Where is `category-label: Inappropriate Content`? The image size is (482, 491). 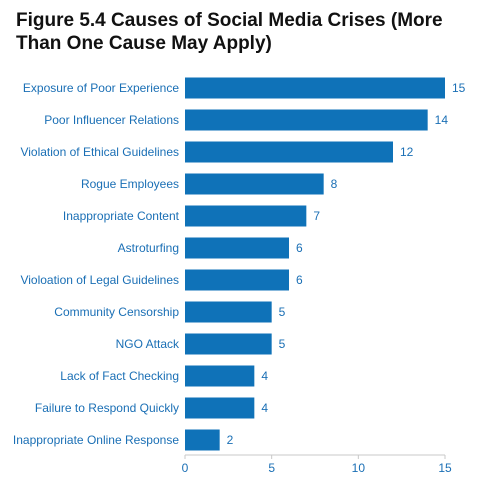 category-label: Inappropriate Content is located at coordinates (121, 216).